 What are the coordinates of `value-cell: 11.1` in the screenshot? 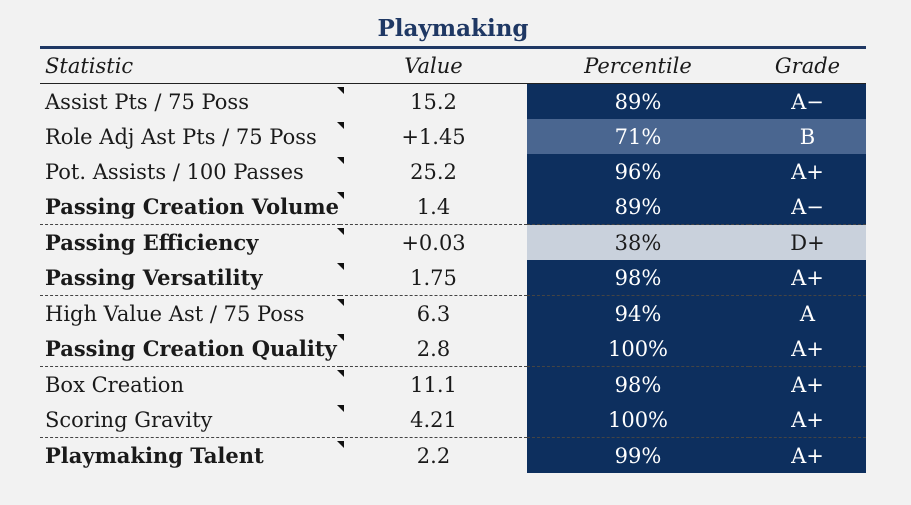 It's located at (433, 385).